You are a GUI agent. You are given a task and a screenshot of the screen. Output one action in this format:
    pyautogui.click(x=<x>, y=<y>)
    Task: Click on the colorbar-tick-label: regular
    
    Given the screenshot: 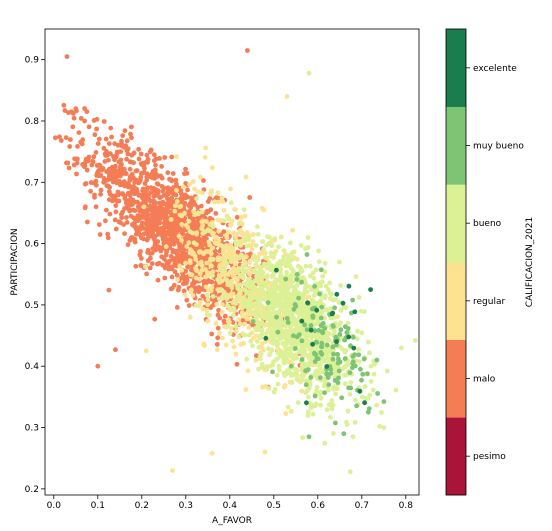 What is the action you would take?
    pyautogui.click(x=489, y=302)
    